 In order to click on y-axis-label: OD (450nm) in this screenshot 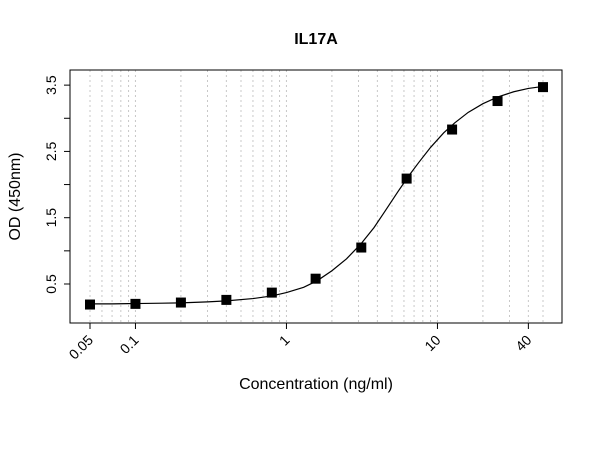, I will do `click(15, 196)`.